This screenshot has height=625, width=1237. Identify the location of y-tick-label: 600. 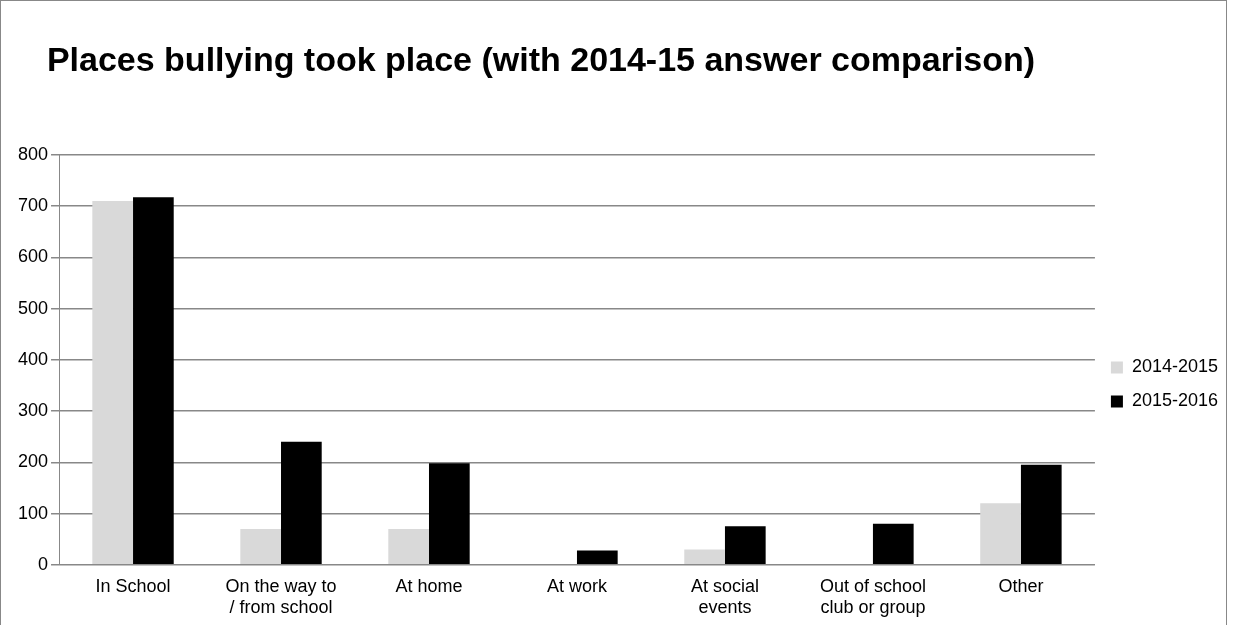
(33, 256).